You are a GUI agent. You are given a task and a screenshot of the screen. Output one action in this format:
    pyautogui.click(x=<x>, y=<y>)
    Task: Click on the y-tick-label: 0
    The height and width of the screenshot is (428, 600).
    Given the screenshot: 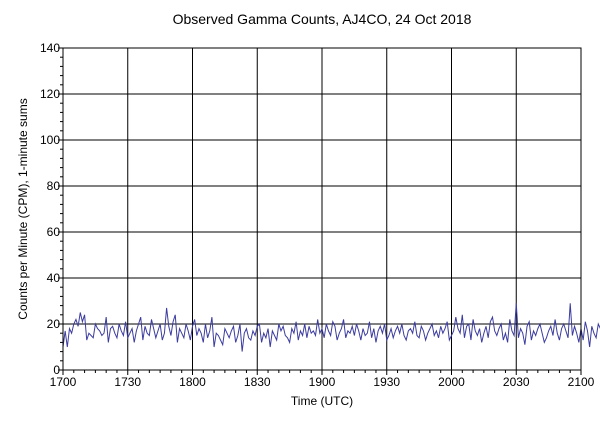 What is the action you would take?
    pyautogui.click(x=56, y=370)
    